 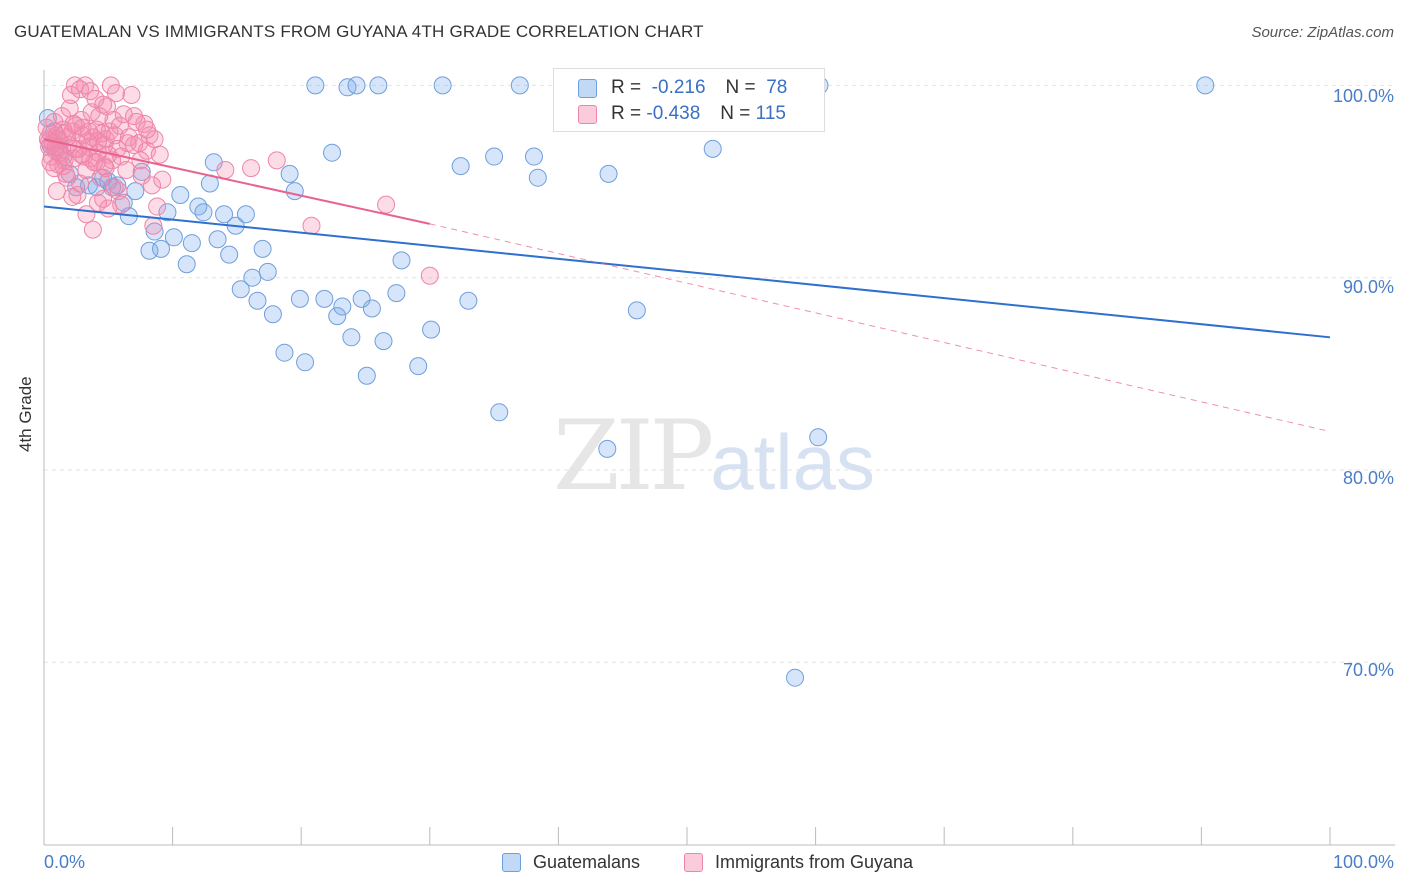 I want to click on blue-swatch-icon, so click(x=511, y=862).